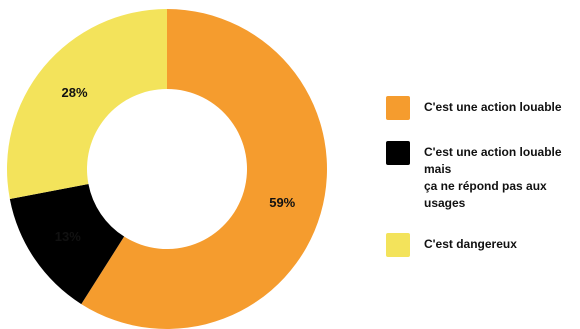 Image resolution: width=580 pixels, height=329 pixels. I want to click on donut-slice, so click(67, 244).